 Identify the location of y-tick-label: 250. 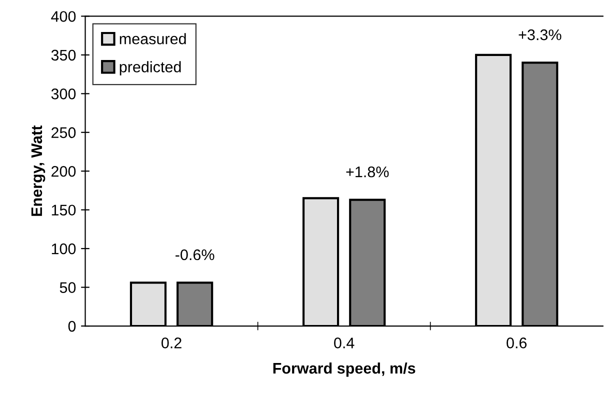
(64, 132).